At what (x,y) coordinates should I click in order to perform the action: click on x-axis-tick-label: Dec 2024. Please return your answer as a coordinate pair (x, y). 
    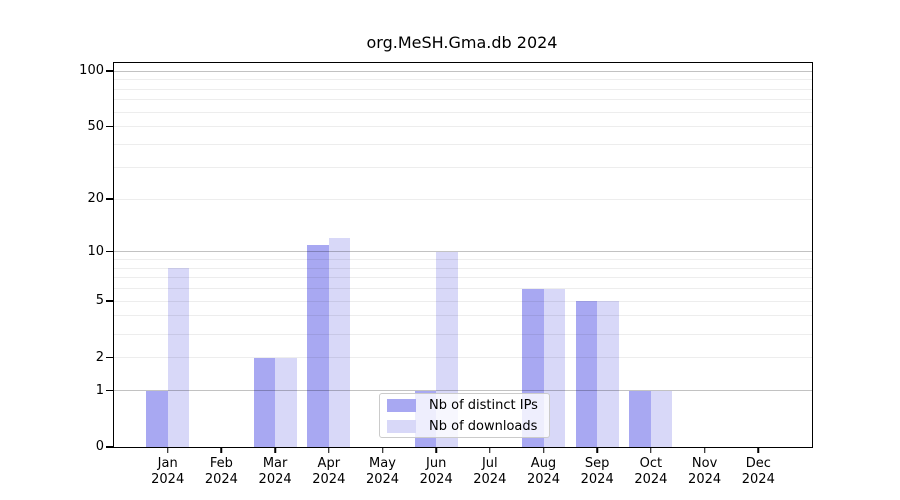
    Looking at the image, I should click on (758, 471).